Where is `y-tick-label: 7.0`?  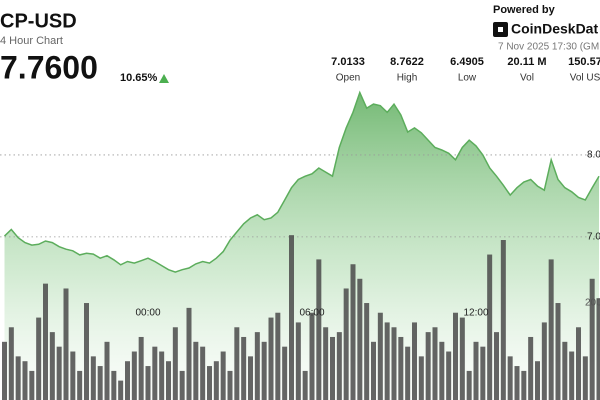
y-tick-label: 7.0 is located at coordinates (593, 237).